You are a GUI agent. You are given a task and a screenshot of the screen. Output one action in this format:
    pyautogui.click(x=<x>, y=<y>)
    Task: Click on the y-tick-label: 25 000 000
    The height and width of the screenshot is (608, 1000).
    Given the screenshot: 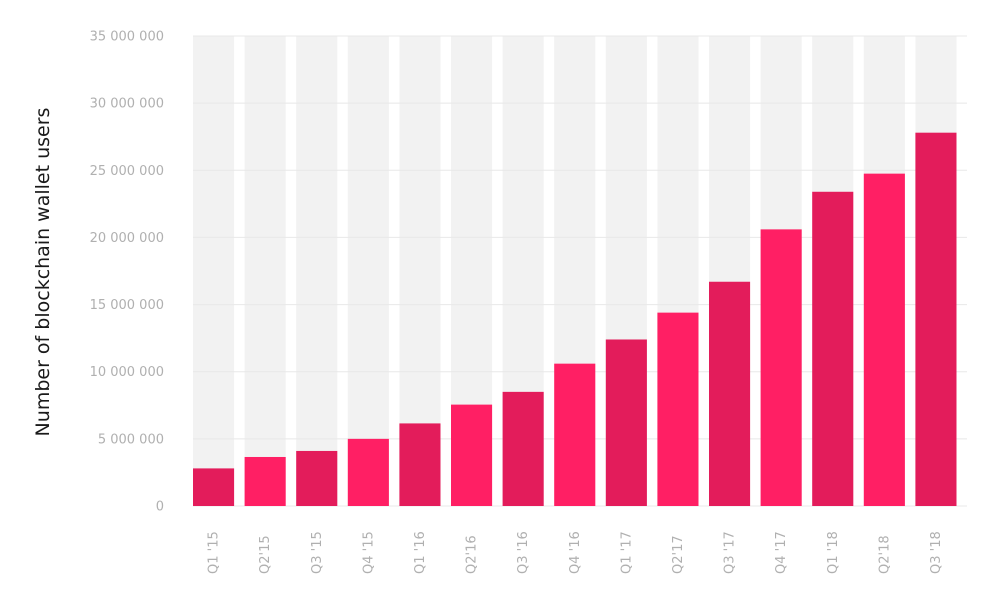 What is the action you would take?
    pyautogui.click(x=127, y=171)
    